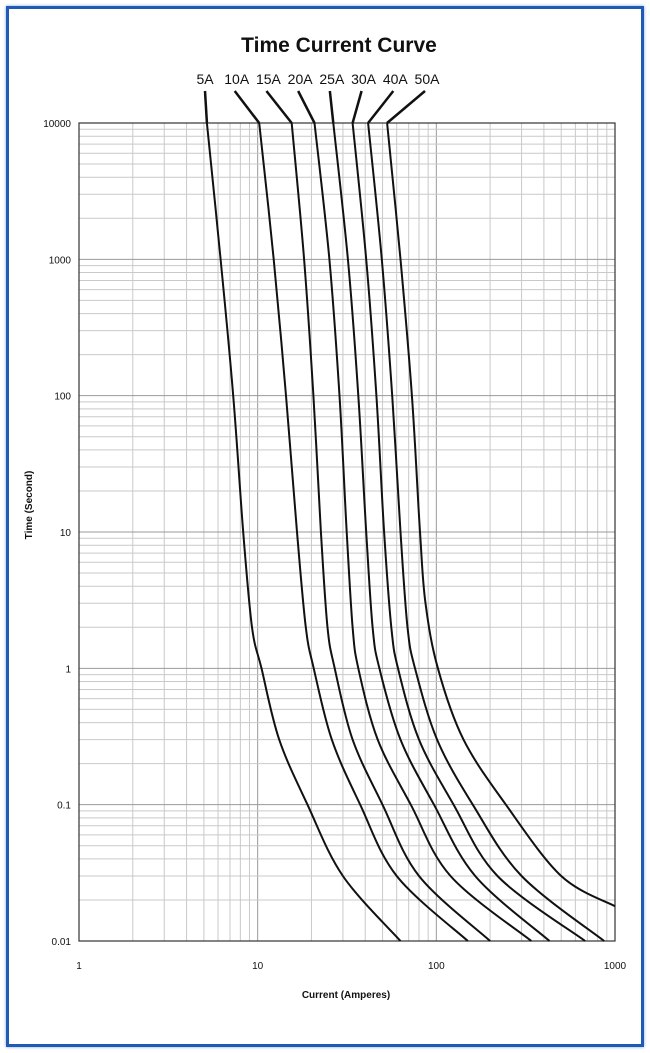  I want to click on leader-line-40a, so click(381, 107).